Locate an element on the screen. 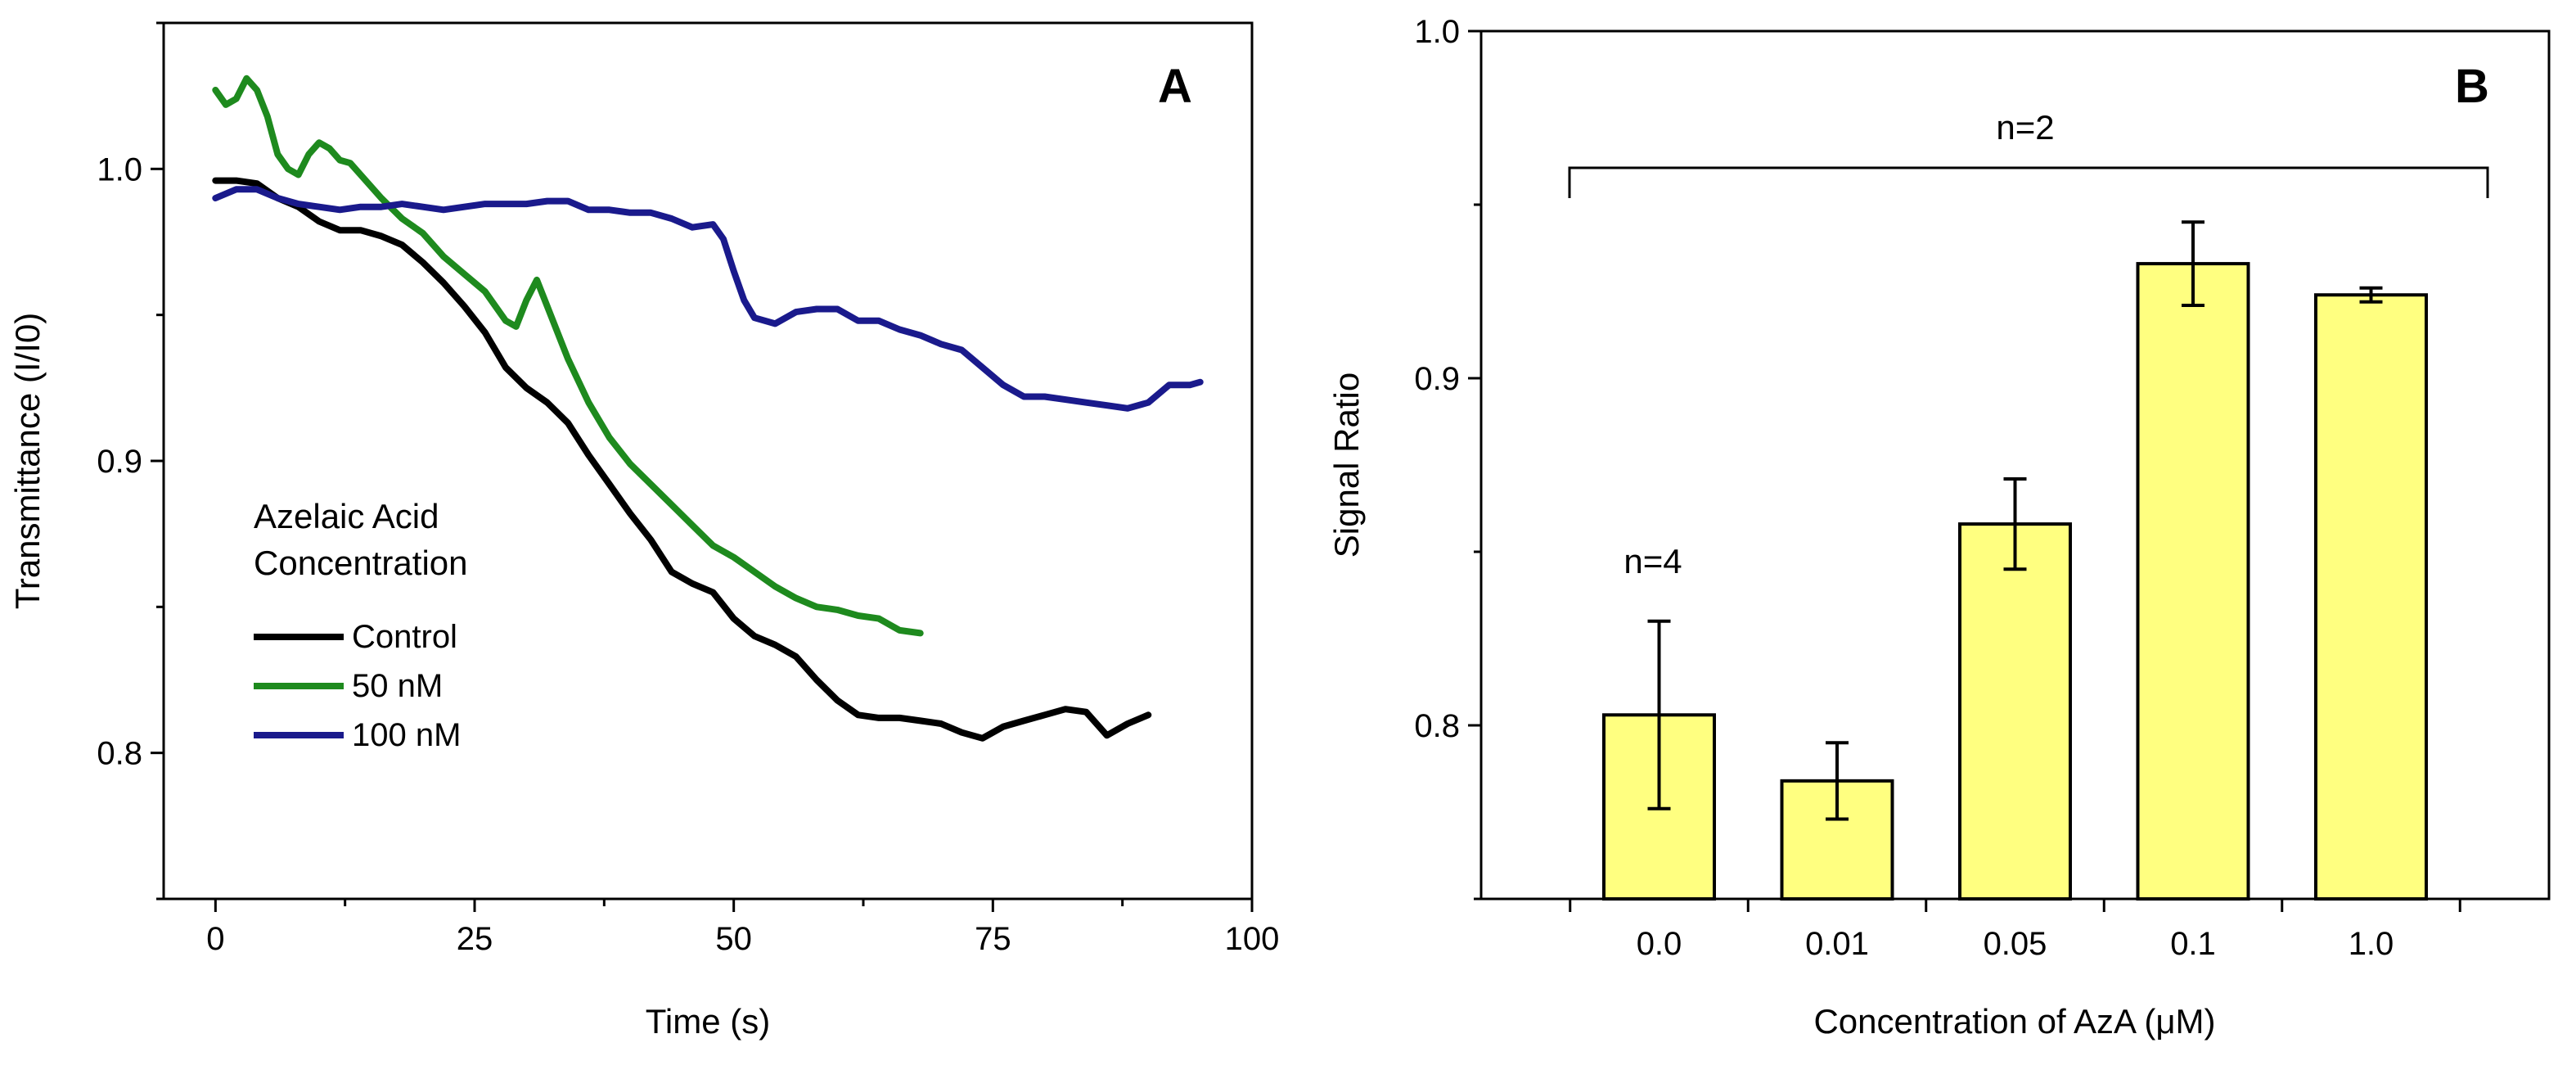 This screenshot has height=1070, width=2576. series-line-100-nm is located at coordinates (708, 299).